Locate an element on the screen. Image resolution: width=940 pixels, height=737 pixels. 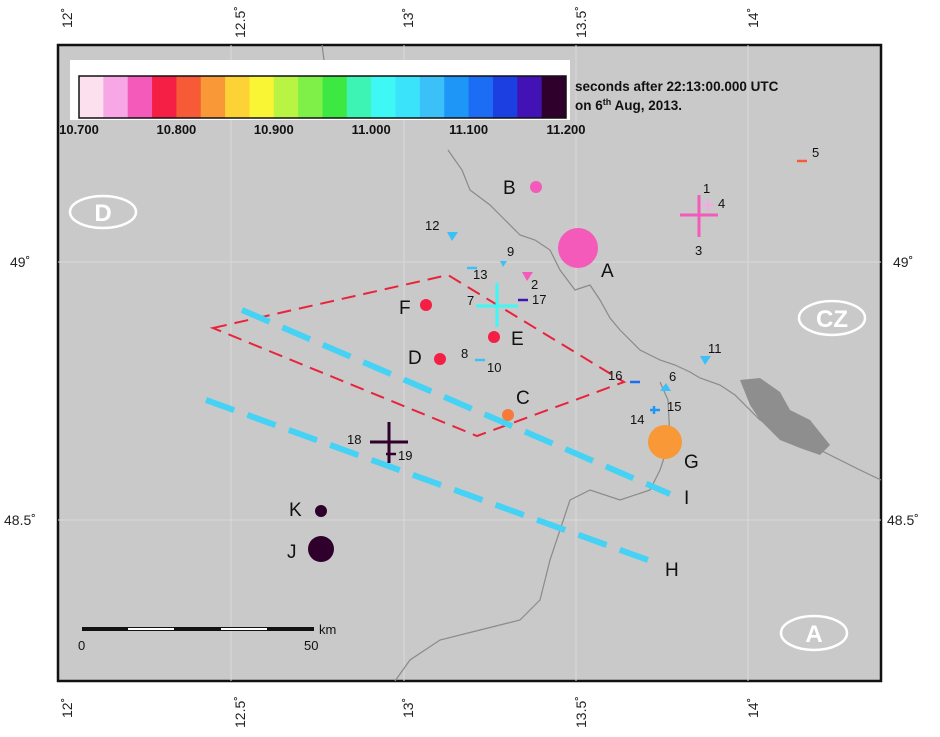
colorbar-tick-label: 10.800 is located at coordinates (177, 129).